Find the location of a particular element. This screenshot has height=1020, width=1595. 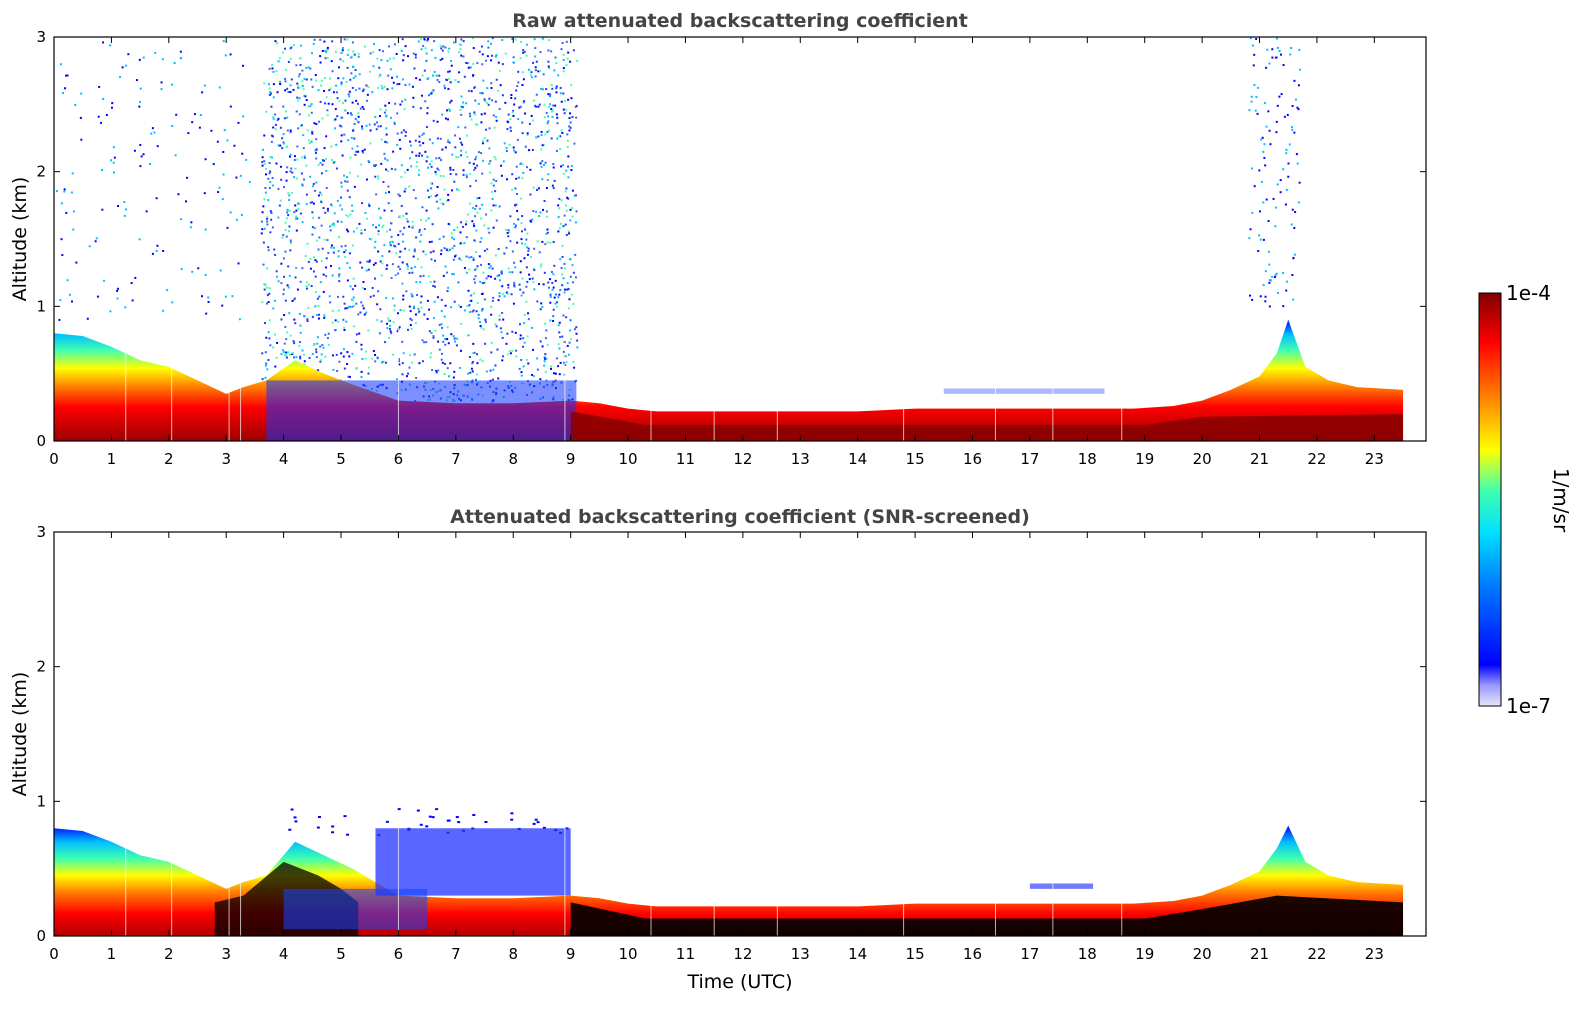

saturated-core is located at coordinates (987, 915).